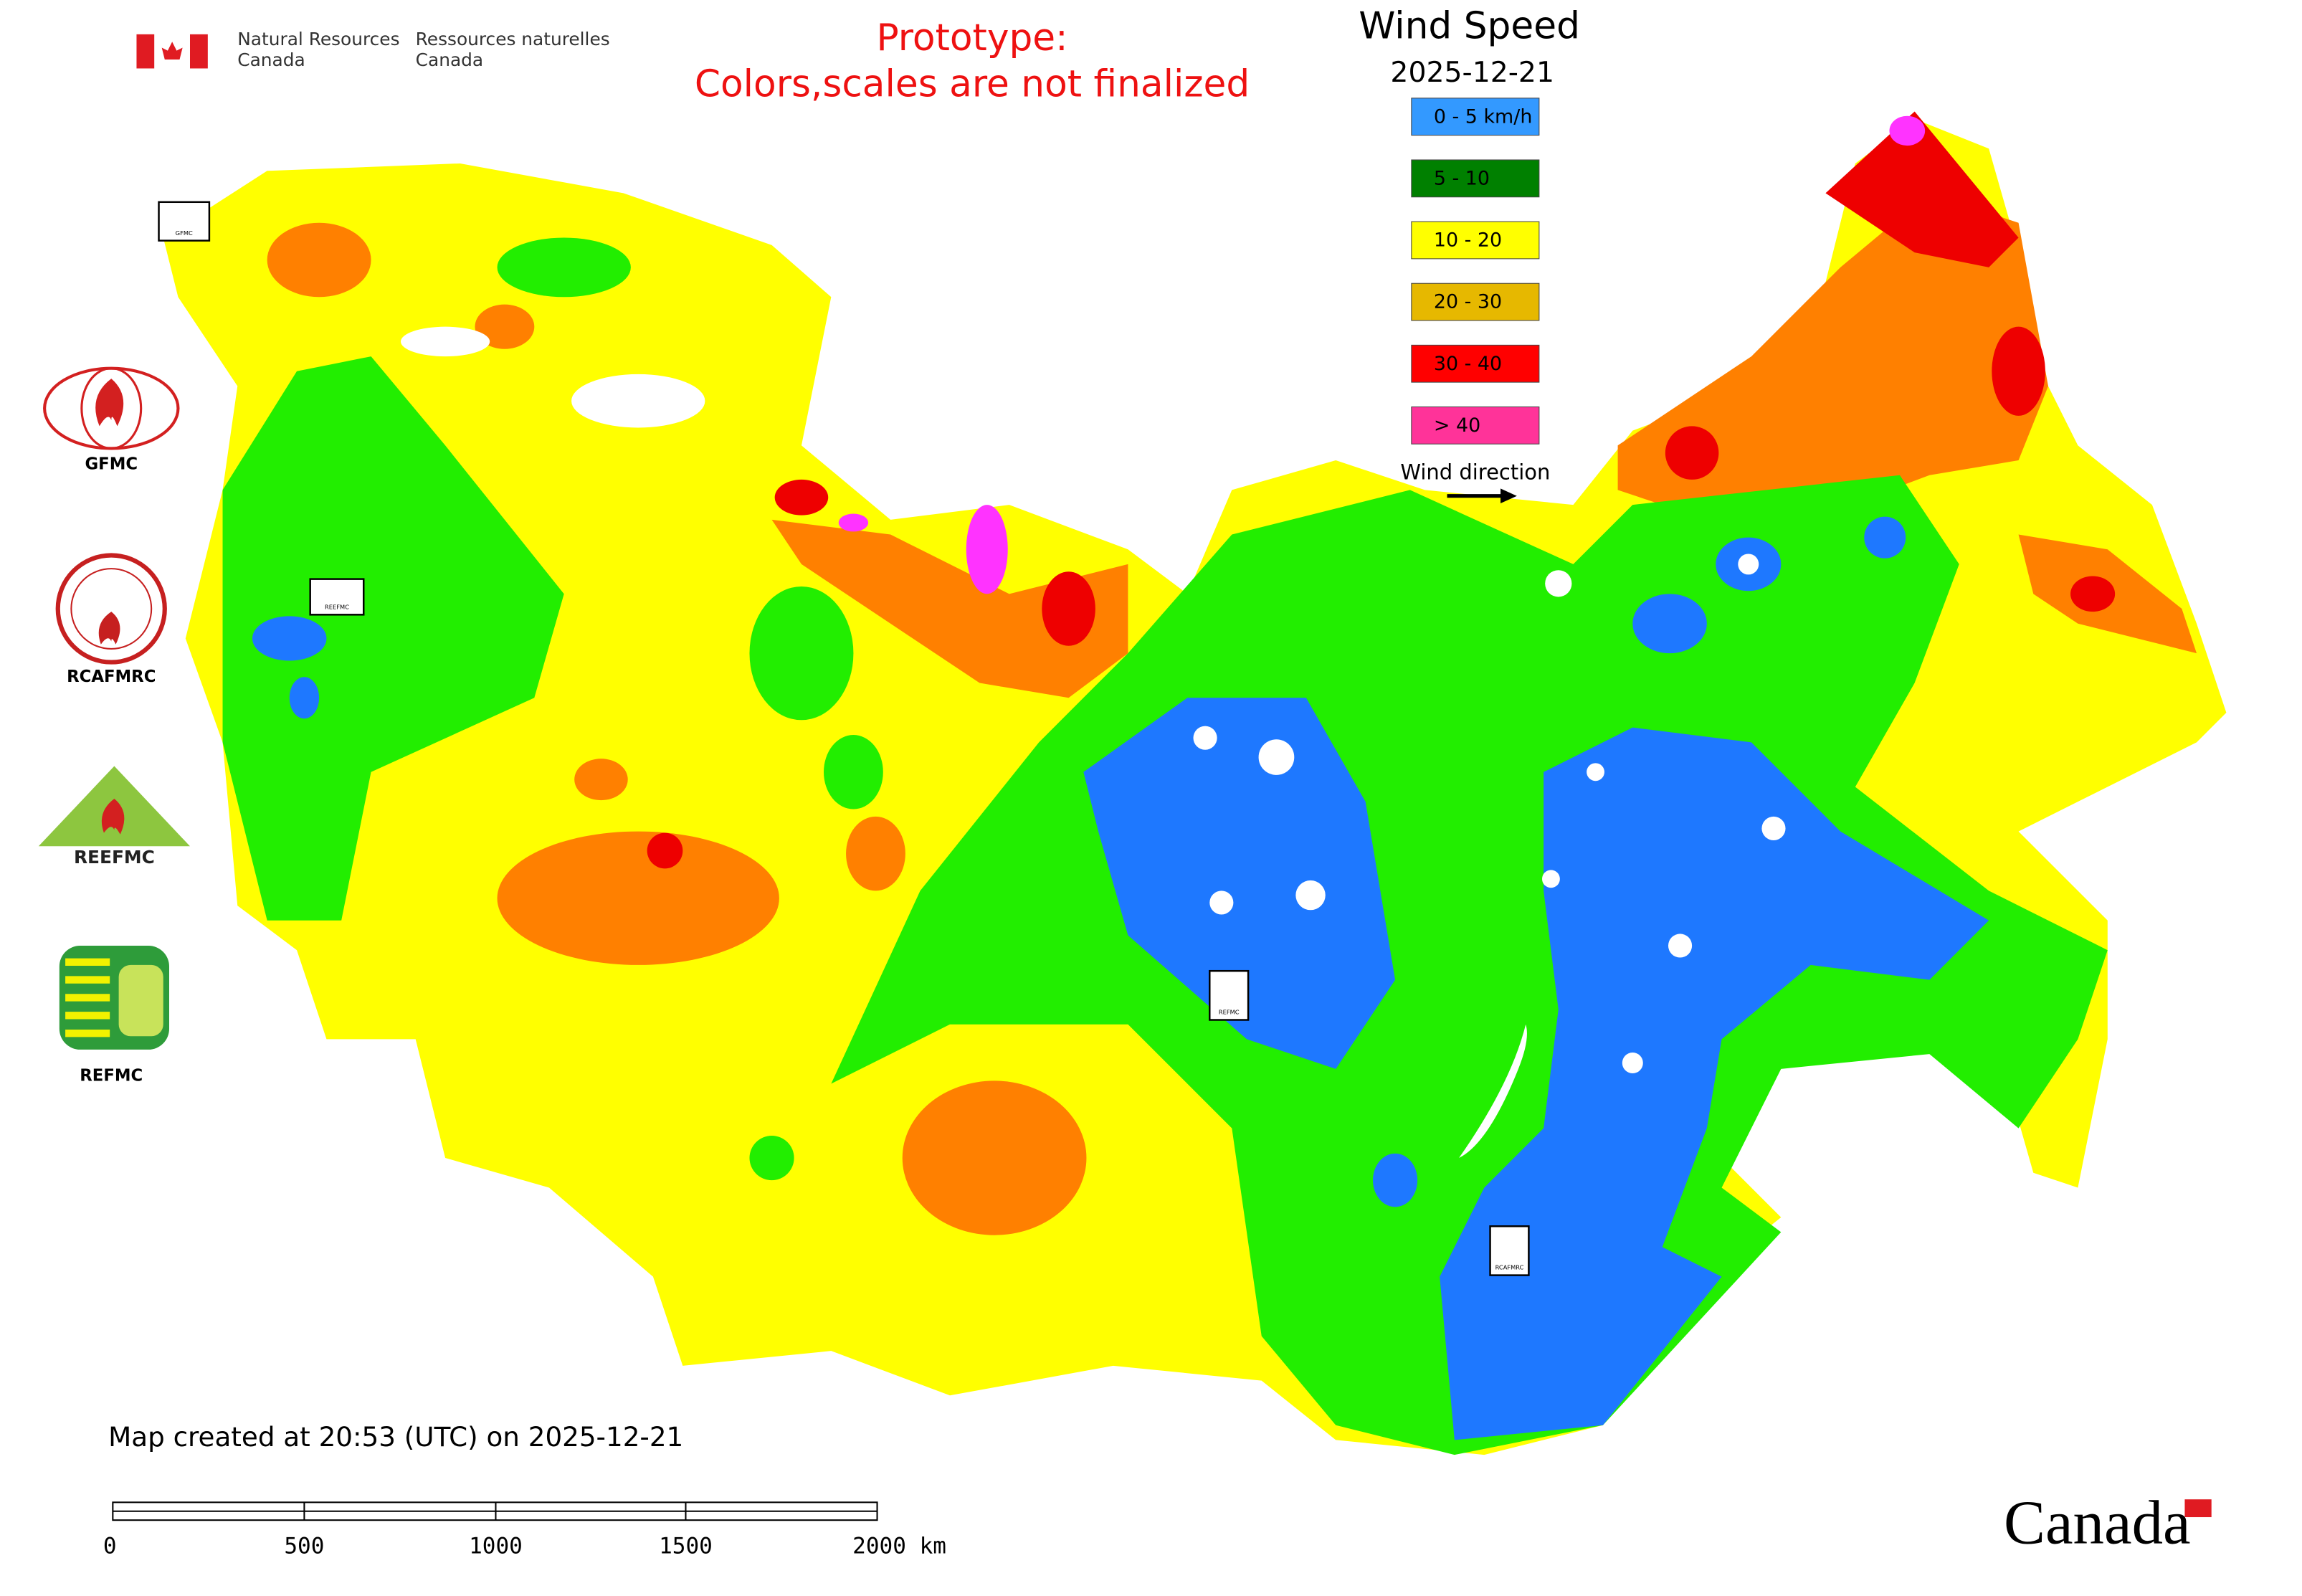  Describe the element at coordinates (184, 233) in the screenshot. I see `marker-label: GFMC` at that location.